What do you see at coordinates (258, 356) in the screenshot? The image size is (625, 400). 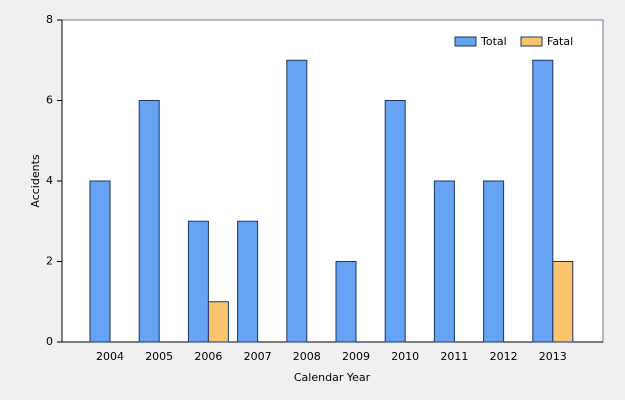 I see `x-tick-label: 2007` at bounding box center [258, 356].